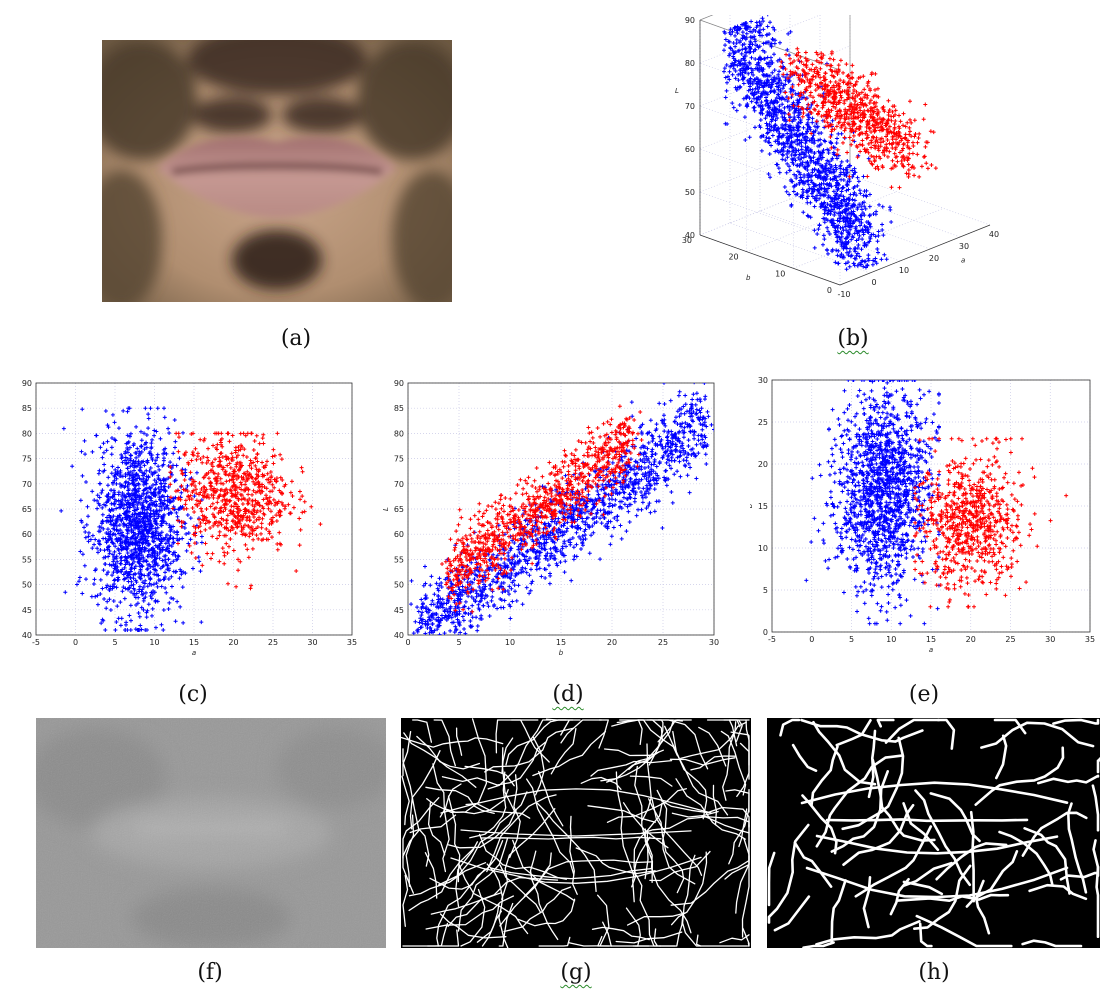 The image size is (1101, 991). What do you see at coordinates (75, 642) in the screenshot?
I see `x-tick-label: 0` at bounding box center [75, 642].